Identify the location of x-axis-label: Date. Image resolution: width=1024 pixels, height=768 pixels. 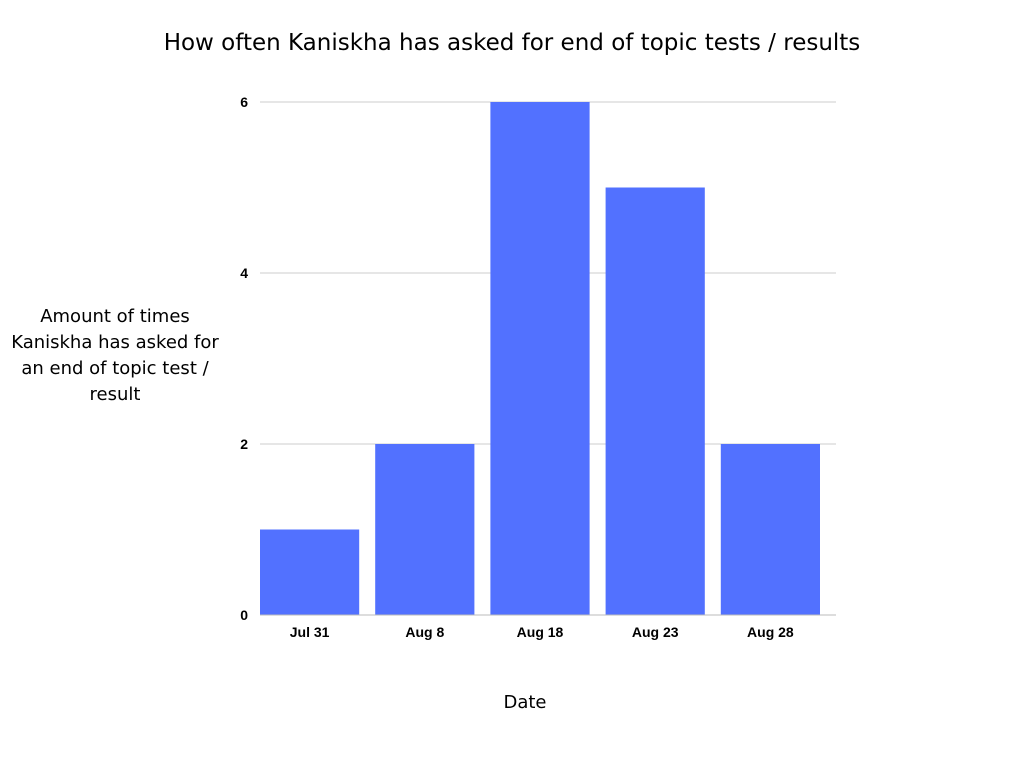
(525, 702).